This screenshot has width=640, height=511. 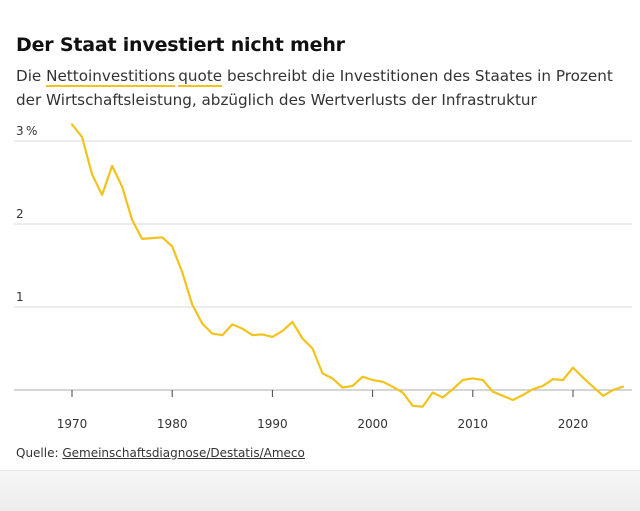 What do you see at coordinates (272, 424) in the screenshot?
I see `x-tick-label-1990: 1990` at bounding box center [272, 424].